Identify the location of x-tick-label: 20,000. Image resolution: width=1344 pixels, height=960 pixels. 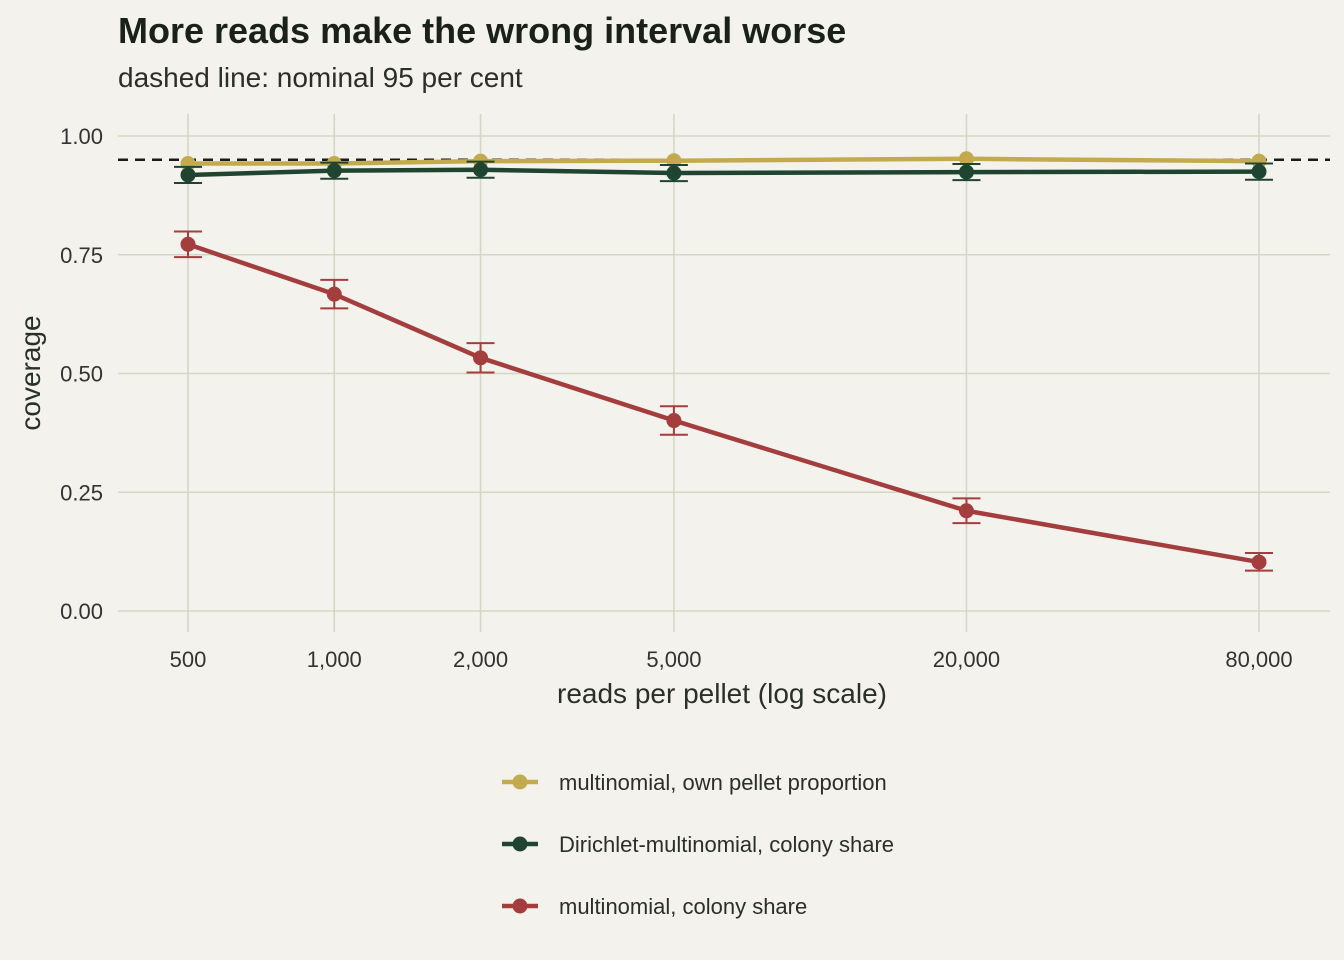
(966, 659).